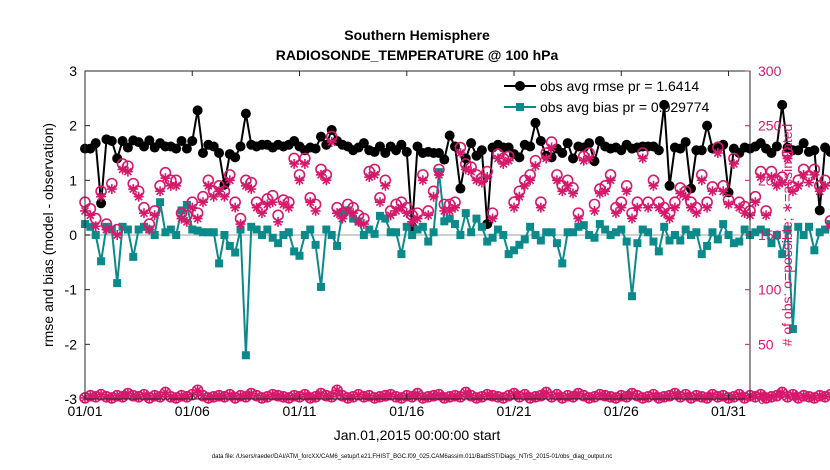 Image resolution: width=830 pixels, height=470 pixels. I want to click on legend-rmse-label: obs avg rmse pr = 1.6414, so click(619, 86).